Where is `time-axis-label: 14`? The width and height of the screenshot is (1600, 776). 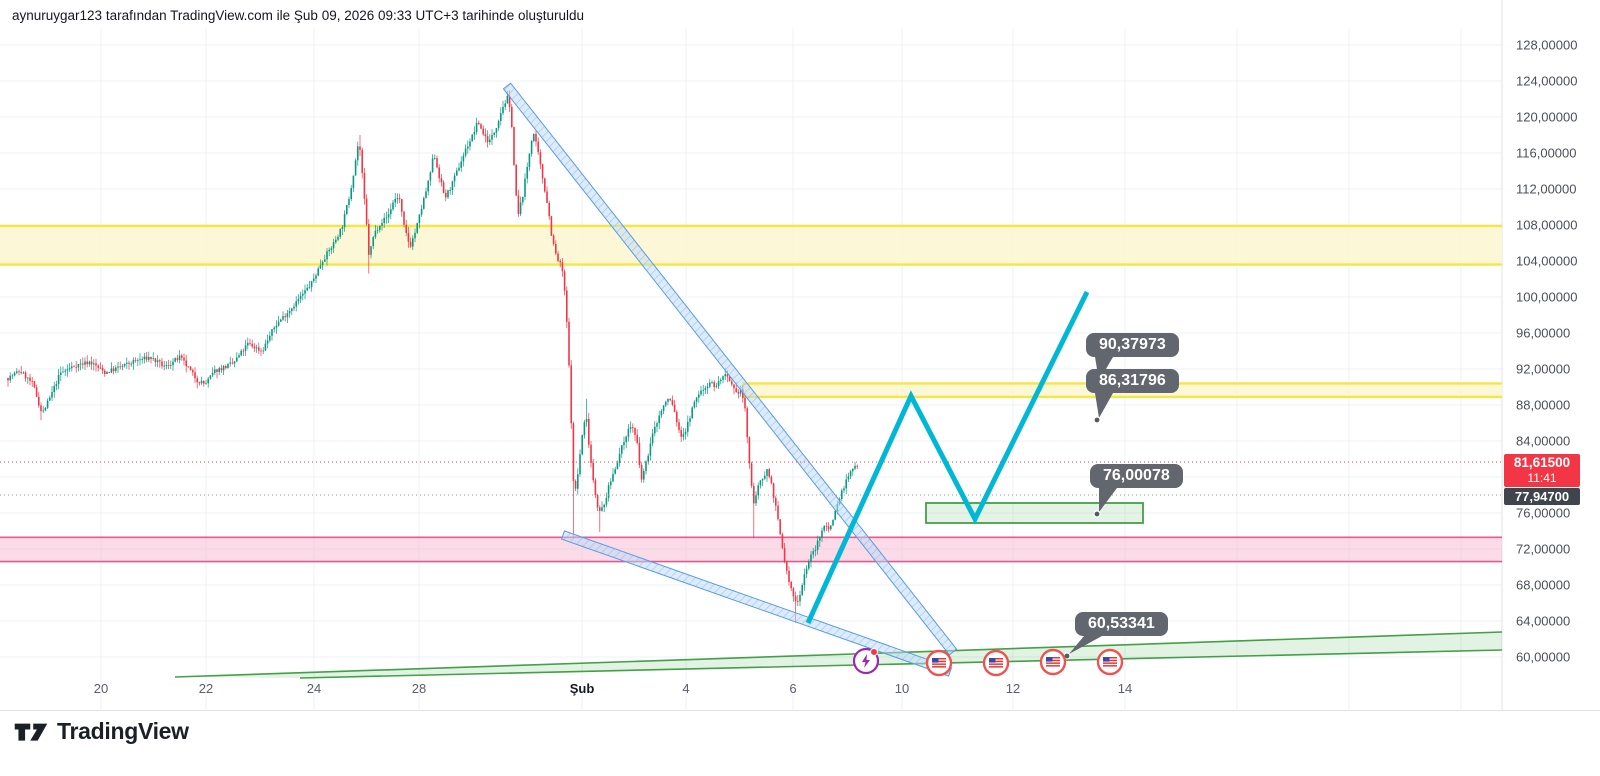
time-axis-label: 14 is located at coordinates (1125, 688).